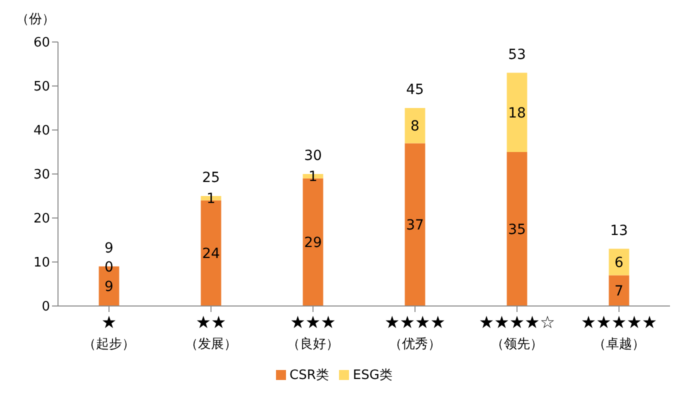 Image resolution: width=690 pixels, height=393 pixels. What do you see at coordinates (46, 307) in the screenshot?
I see `y-tick-label: 0` at bounding box center [46, 307].